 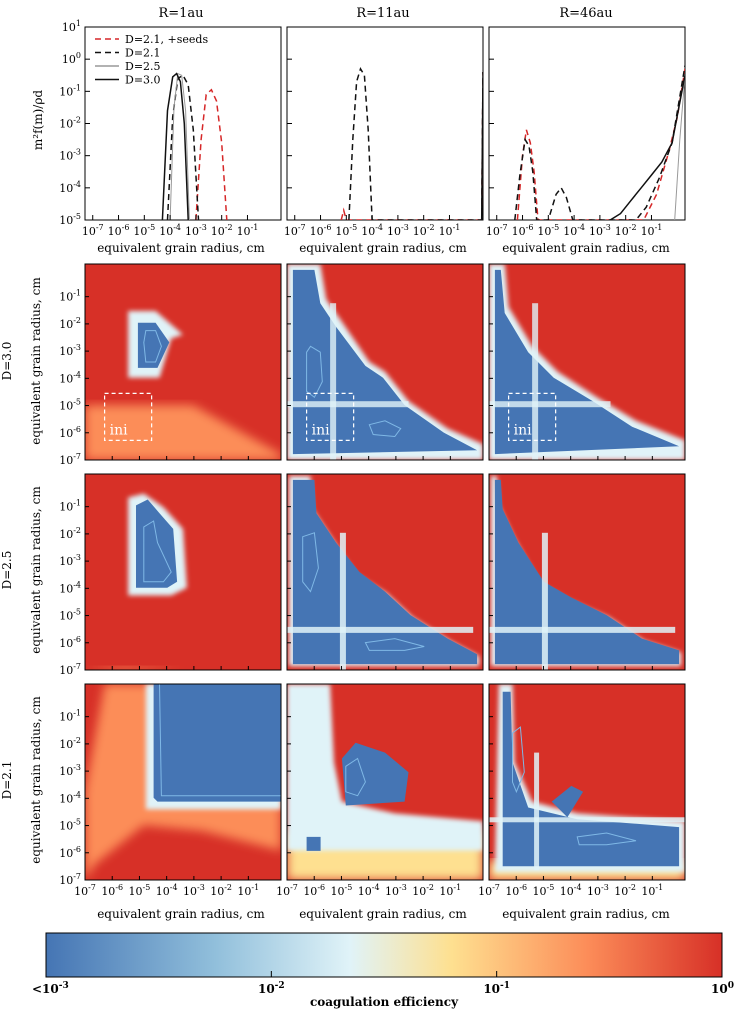 What do you see at coordinates (382, 13) in the screenshot?
I see `column-title-r11: R=11au` at bounding box center [382, 13].